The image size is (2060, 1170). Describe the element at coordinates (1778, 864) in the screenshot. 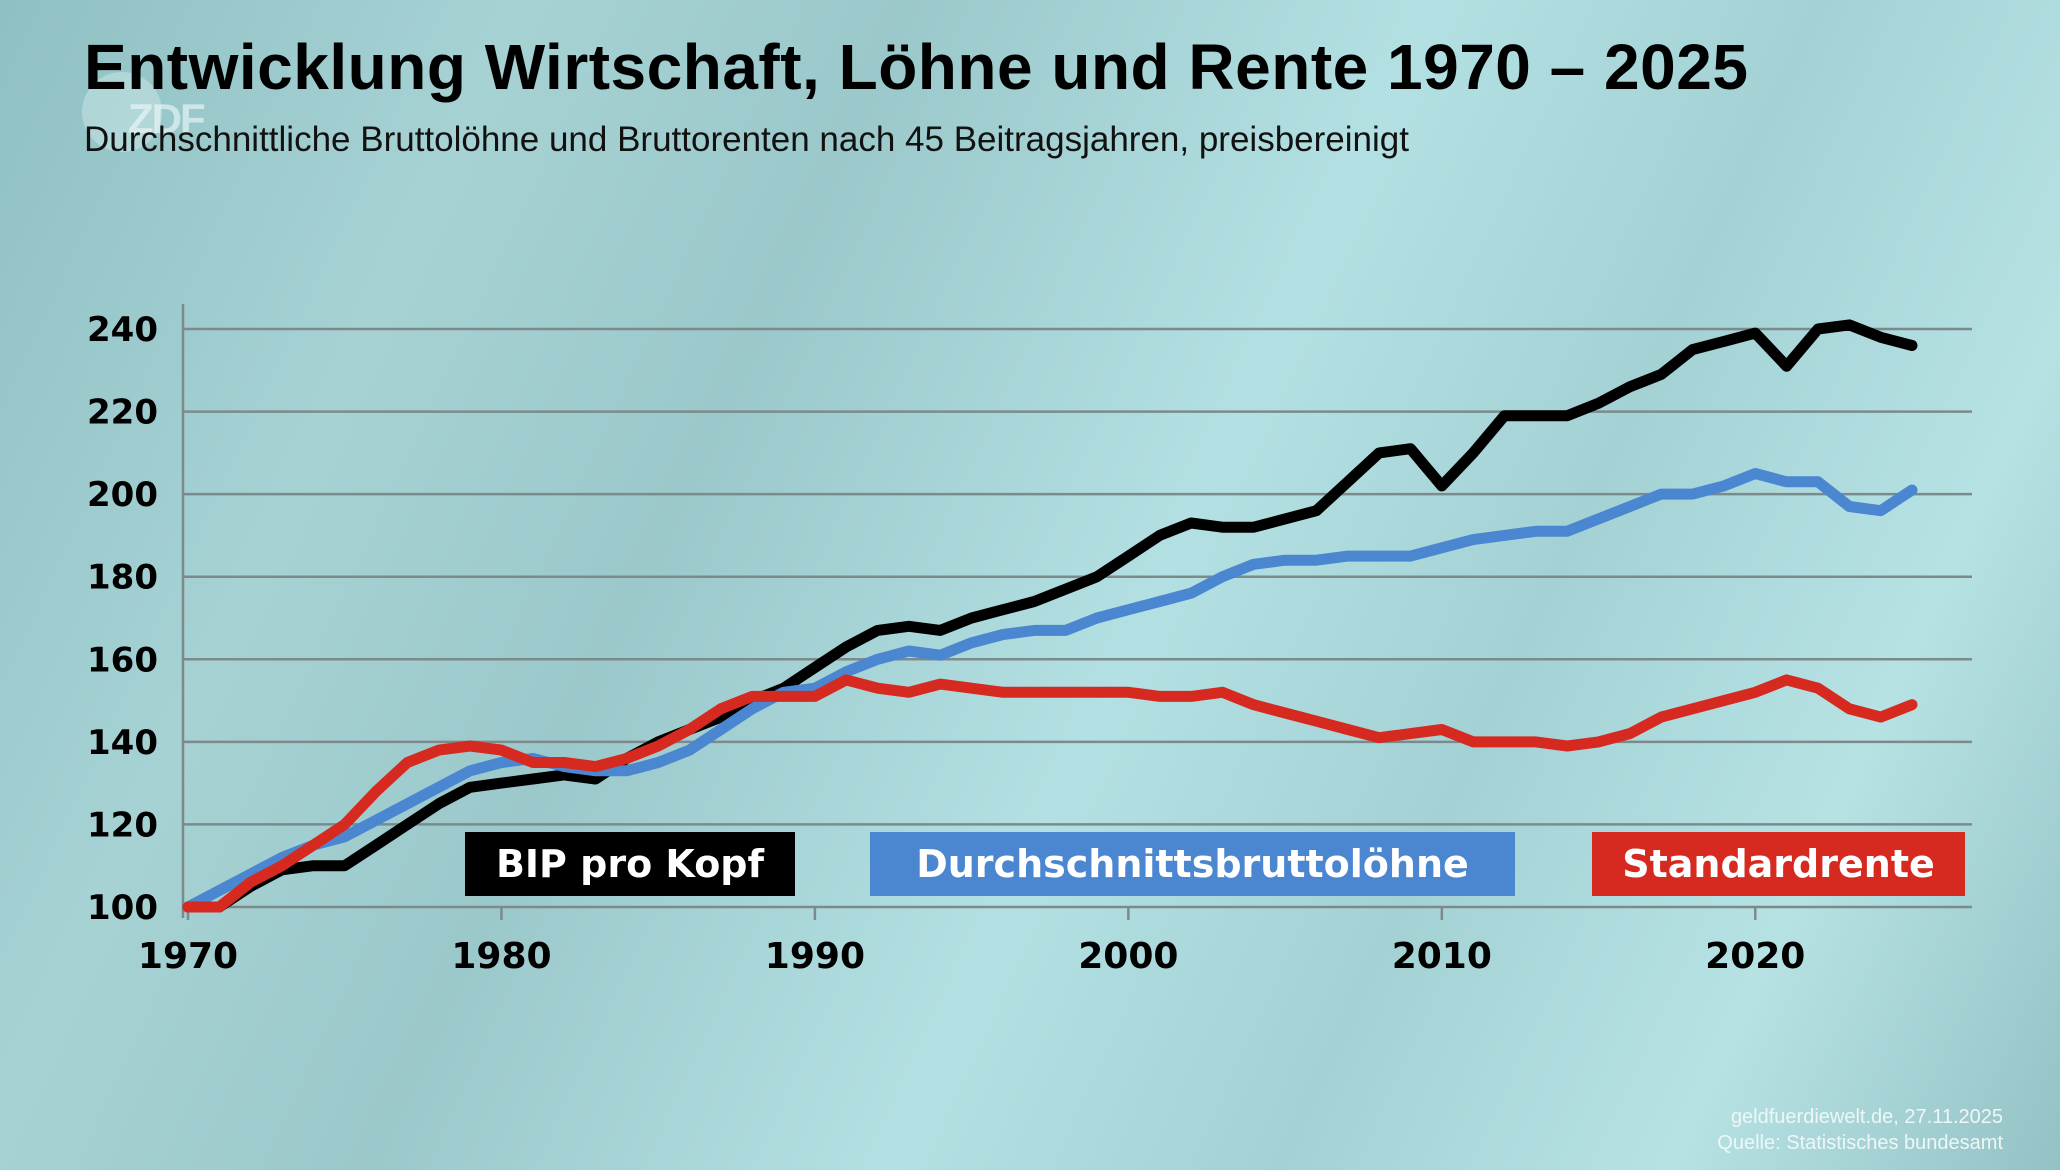

I see `legend-standardrente: Standardrente` at that location.